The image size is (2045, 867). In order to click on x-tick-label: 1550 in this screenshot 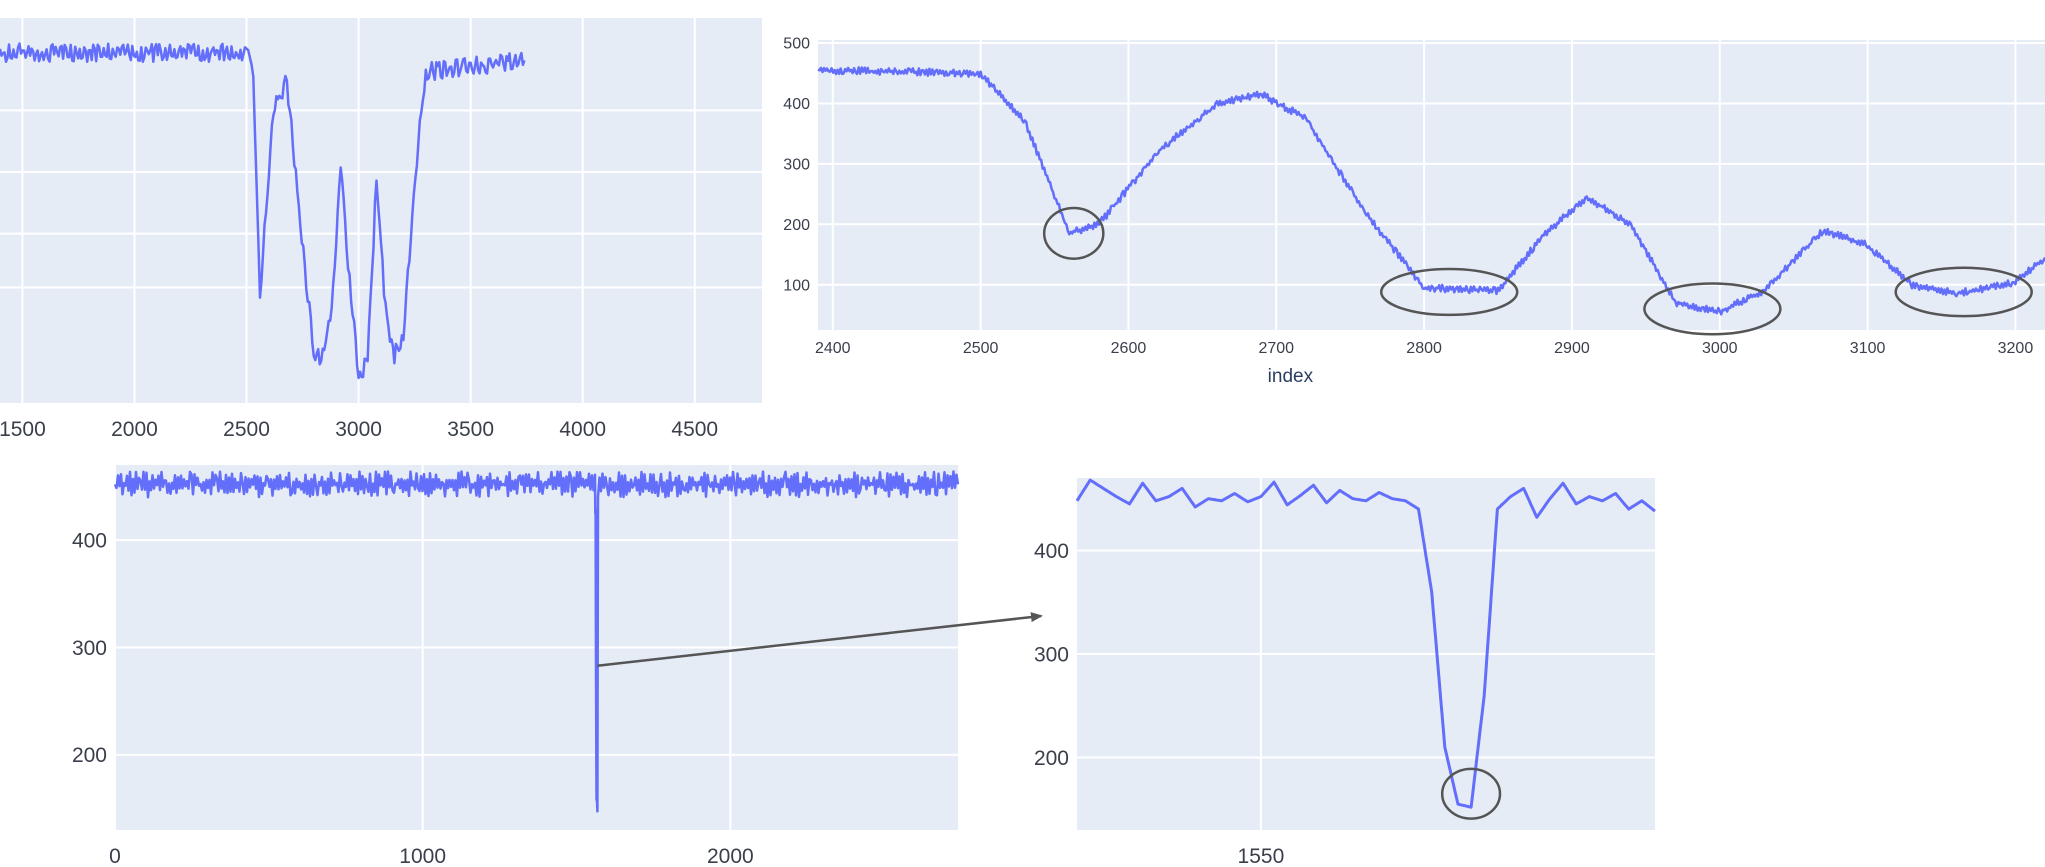, I will do `click(1261, 856)`.